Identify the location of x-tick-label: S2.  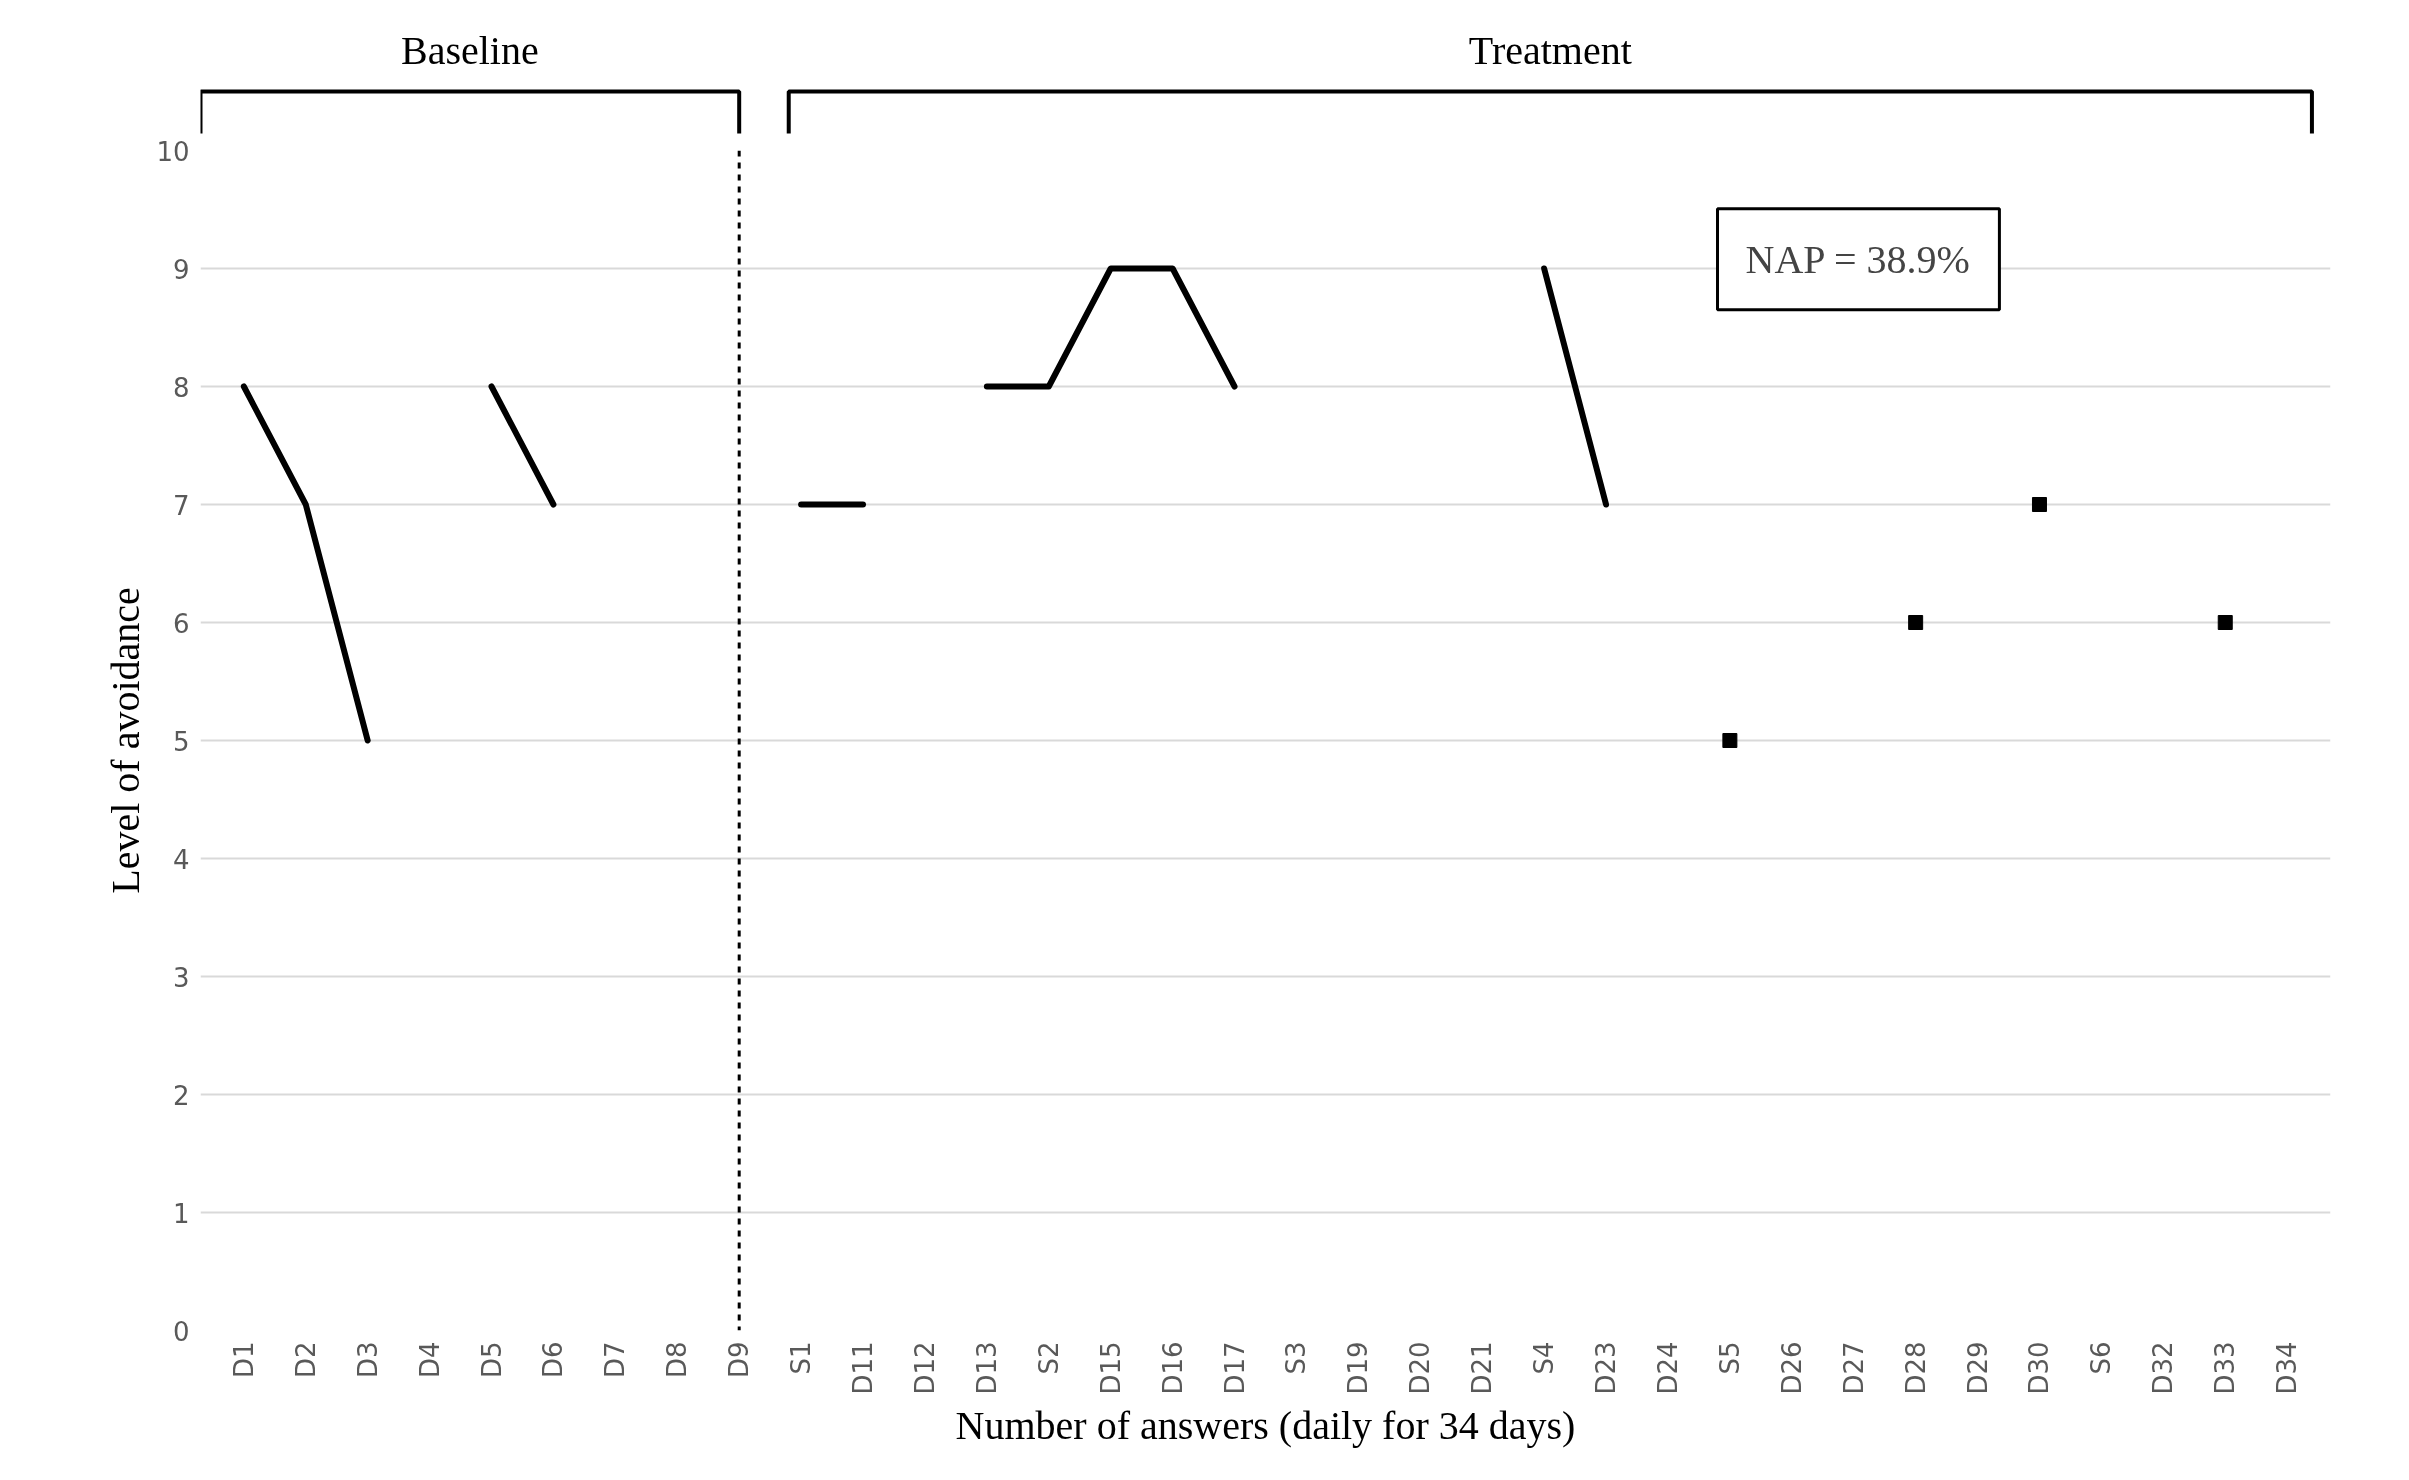
(1048, 1358).